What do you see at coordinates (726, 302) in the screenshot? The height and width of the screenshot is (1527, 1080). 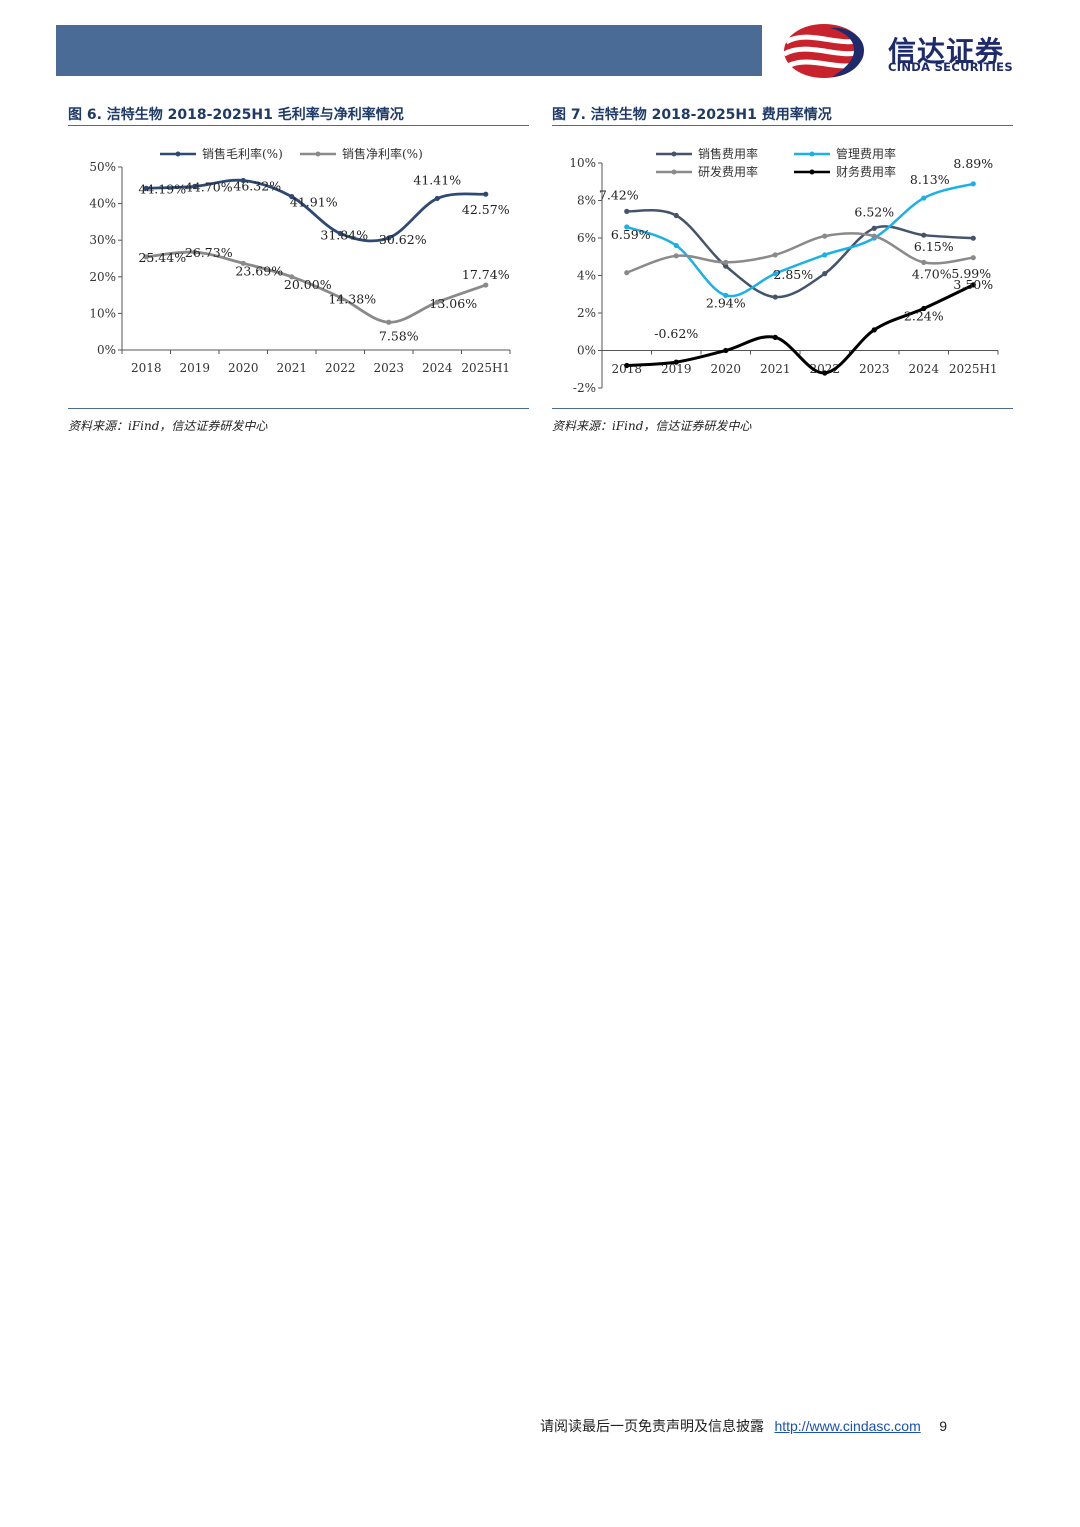 I see `data-label: 2.94%` at bounding box center [726, 302].